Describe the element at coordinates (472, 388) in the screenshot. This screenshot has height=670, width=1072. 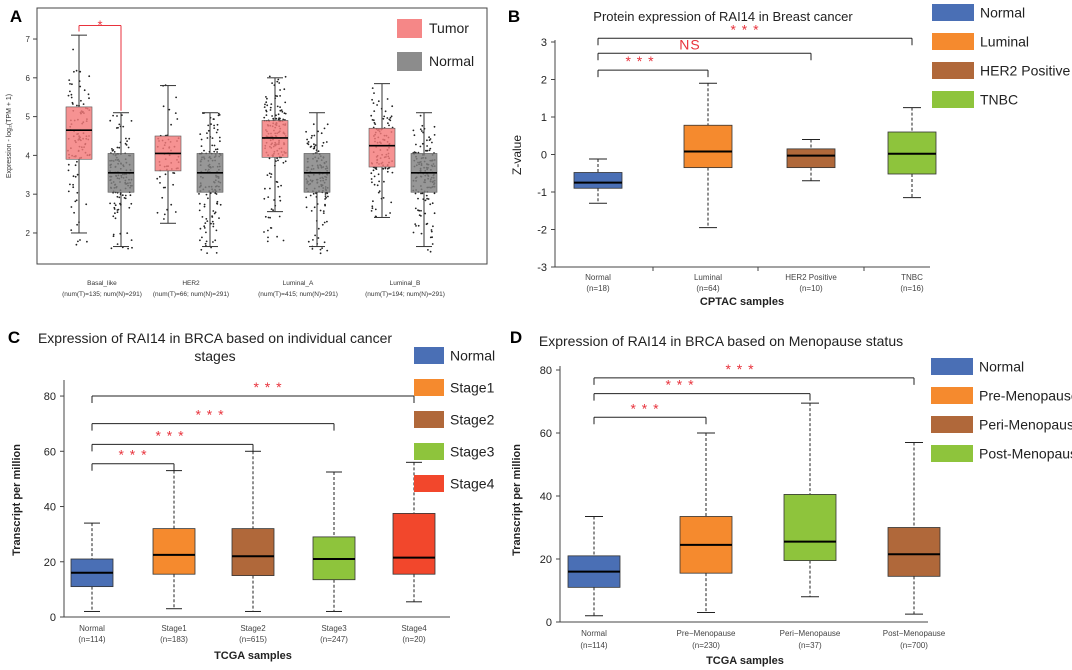
I see `panel-c-legend-label-1: Stage1` at that location.